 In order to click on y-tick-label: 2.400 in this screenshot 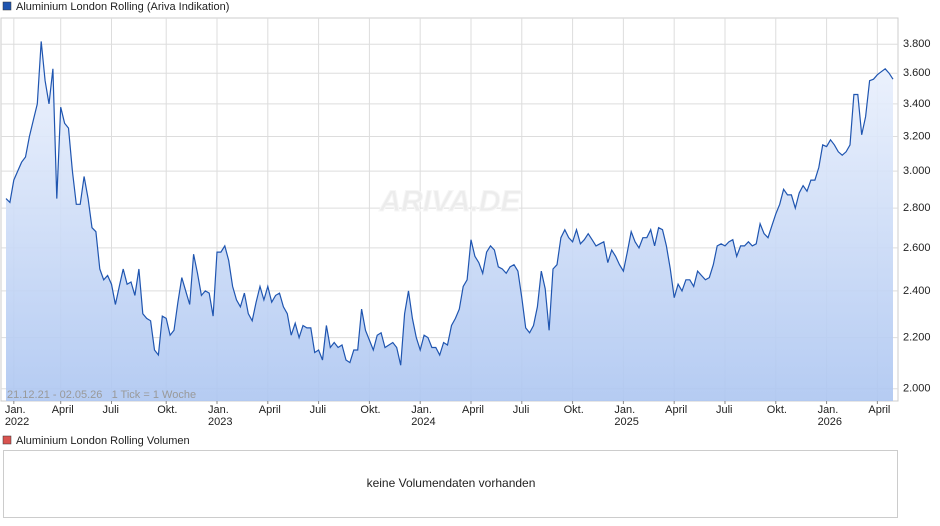, I will do `click(917, 291)`.